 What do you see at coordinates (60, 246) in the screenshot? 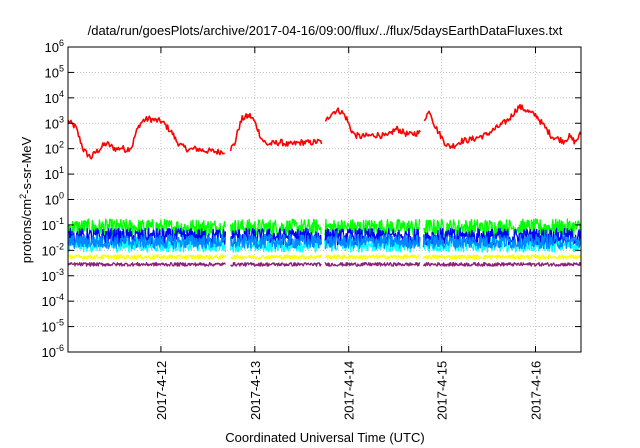
I see `y-tick-label-exponent: -2` at bounding box center [60, 246].